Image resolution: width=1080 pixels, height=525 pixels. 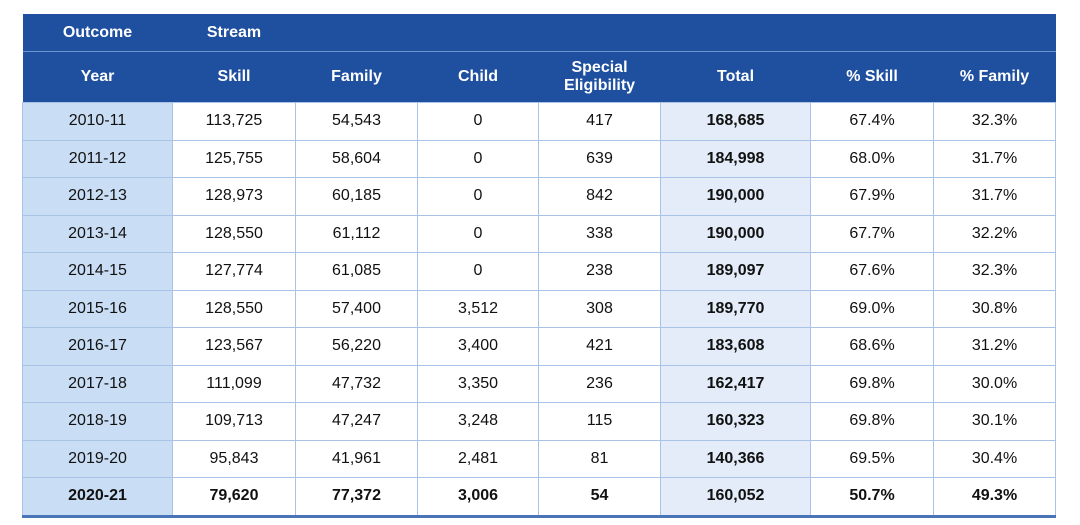 What do you see at coordinates (735, 271) in the screenshot?
I see `table-cell: 189,097` at bounding box center [735, 271].